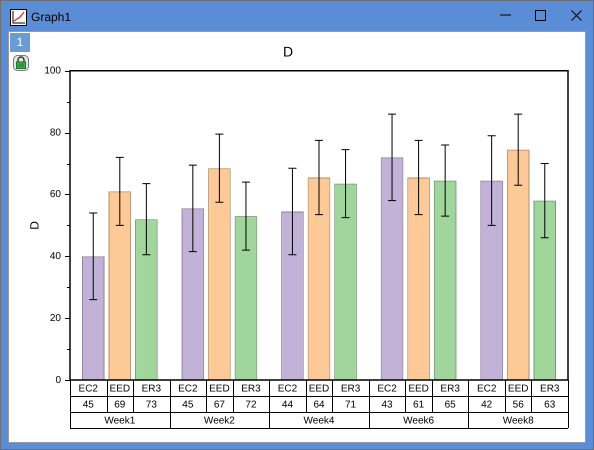  I want to click on y-tick-label: 80, so click(56, 132).